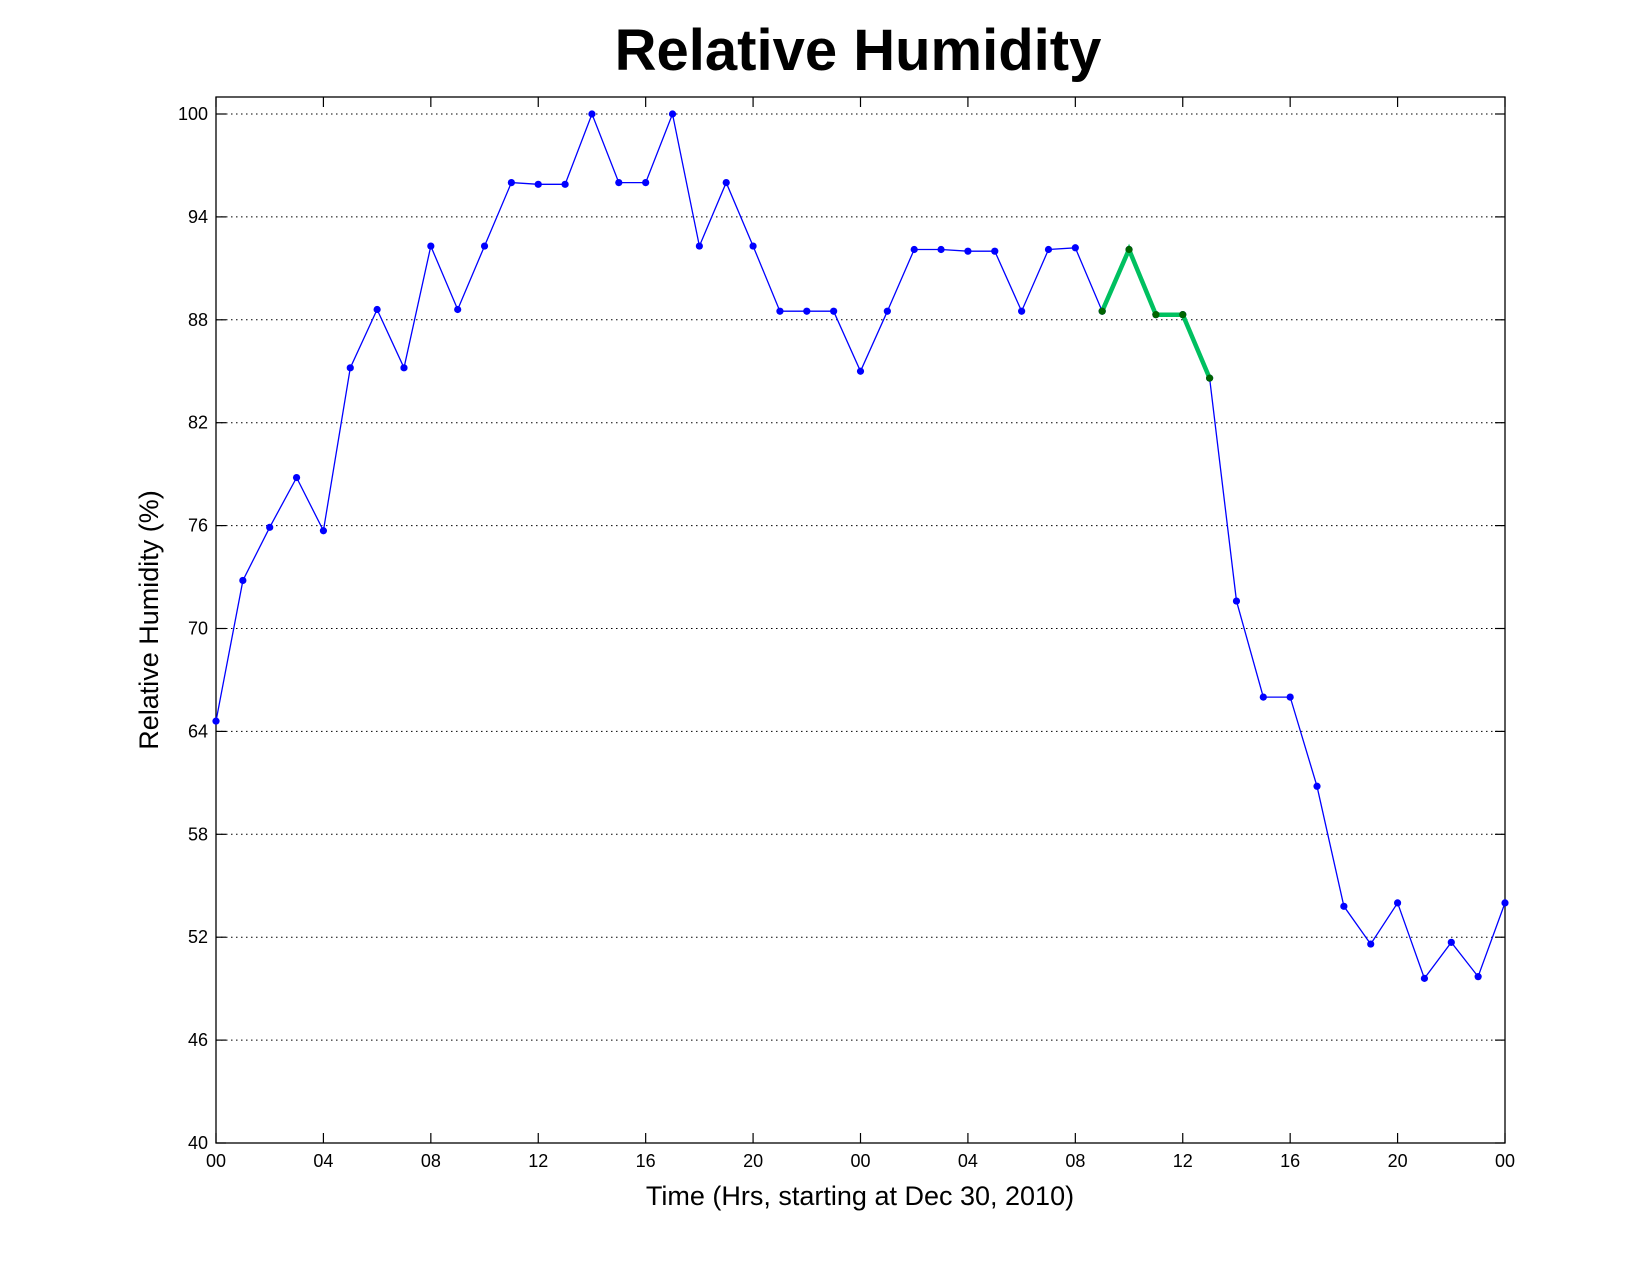 This screenshot has width=1650, height=1275. Describe the element at coordinates (198, 1040) in the screenshot. I see `y-tick-label: 46` at that location.